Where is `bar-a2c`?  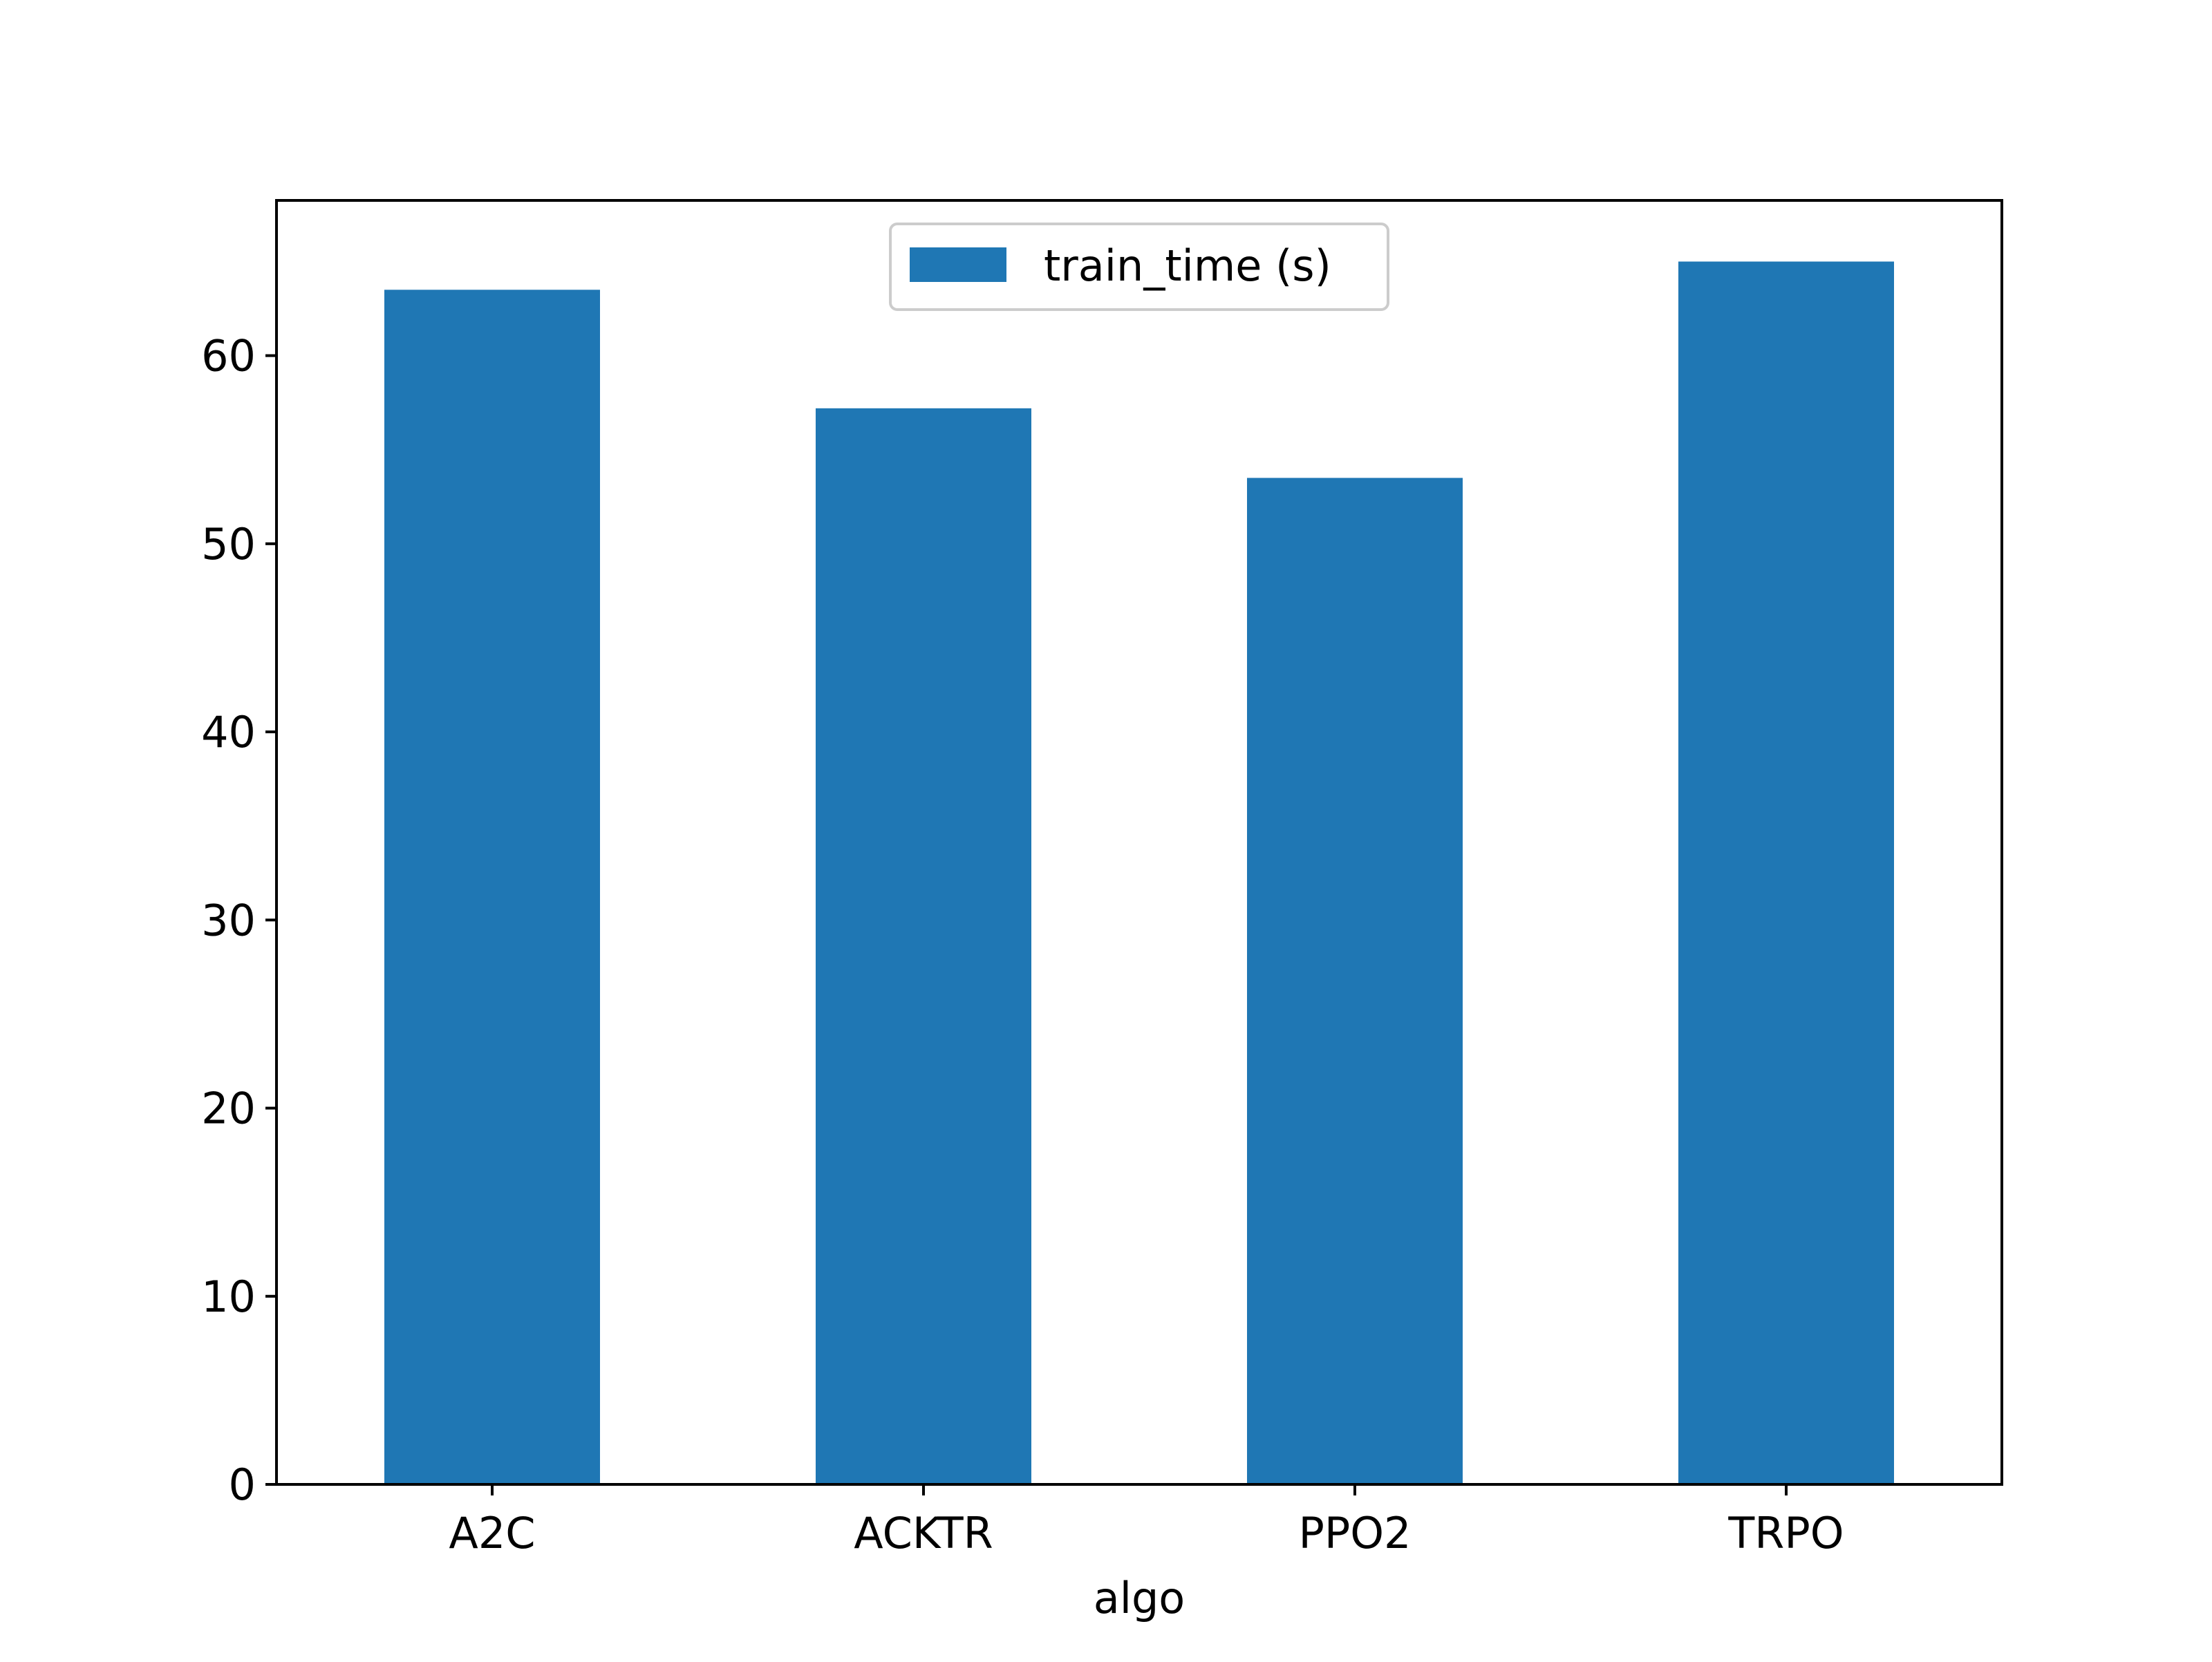
bar-a2c is located at coordinates (492, 887).